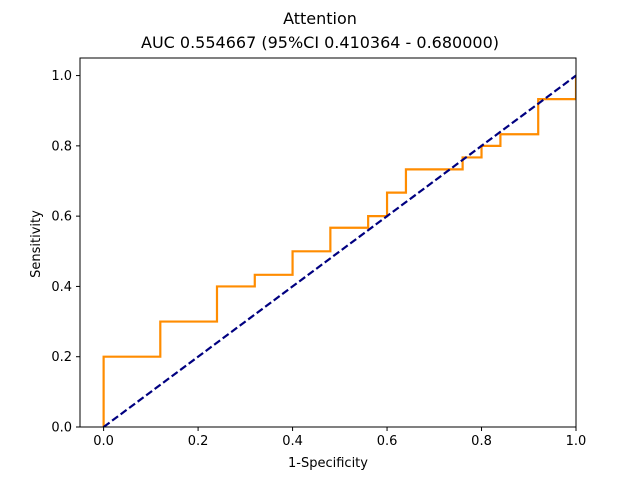 This screenshot has height=485, width=640. I want to click on y-tick-label: 0.6, so click(61, 217).